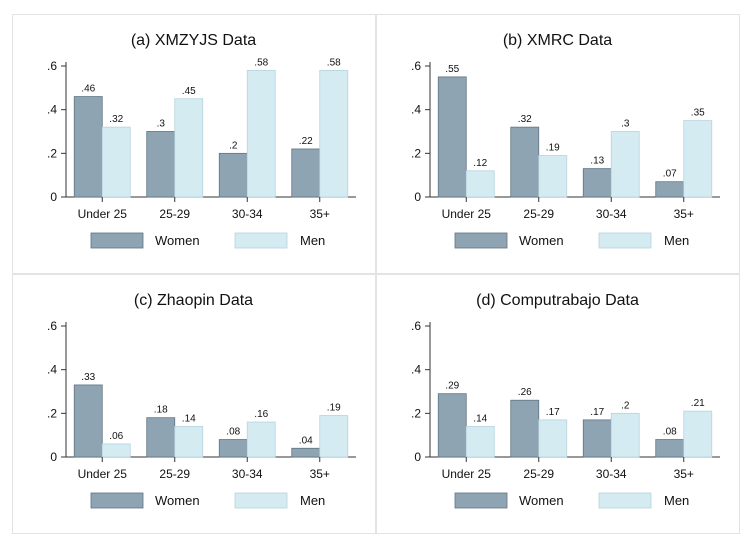 This screenshot has height=552, width=752. I want to click on label-women-3: .13, so click(597, 161).